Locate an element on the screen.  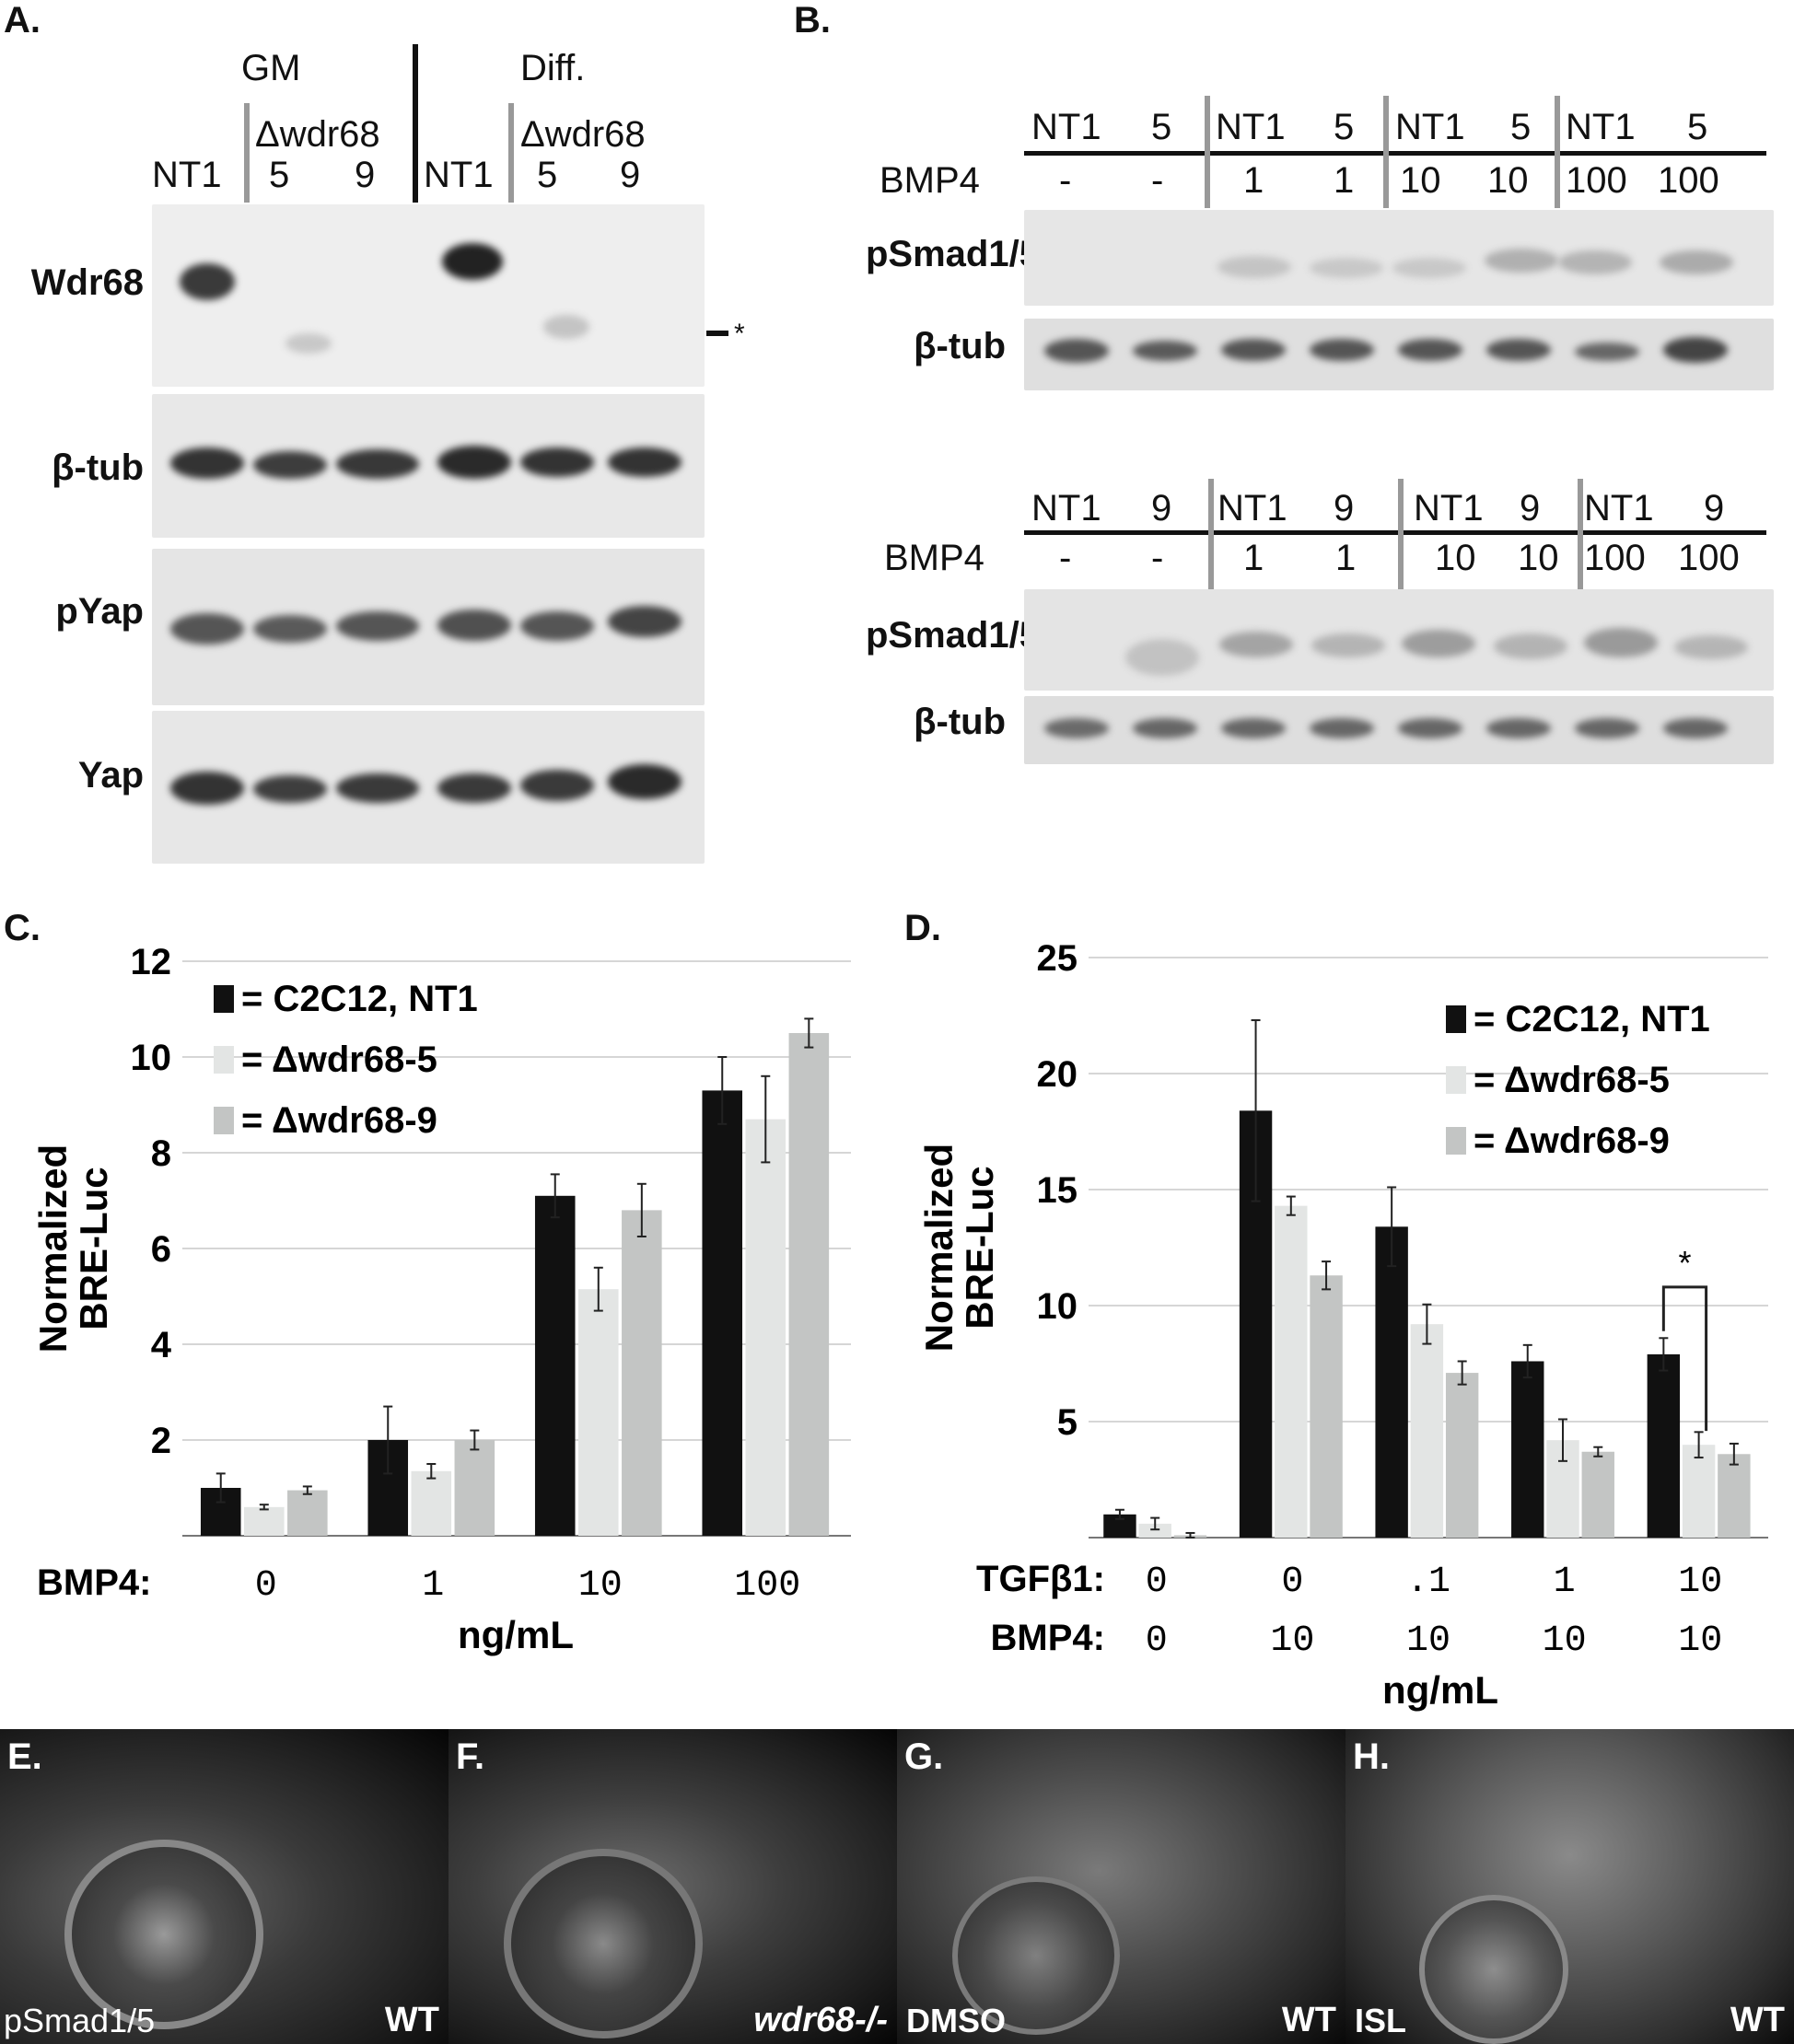
y-tick-label: 25 is located at coordinates (1057, 959).